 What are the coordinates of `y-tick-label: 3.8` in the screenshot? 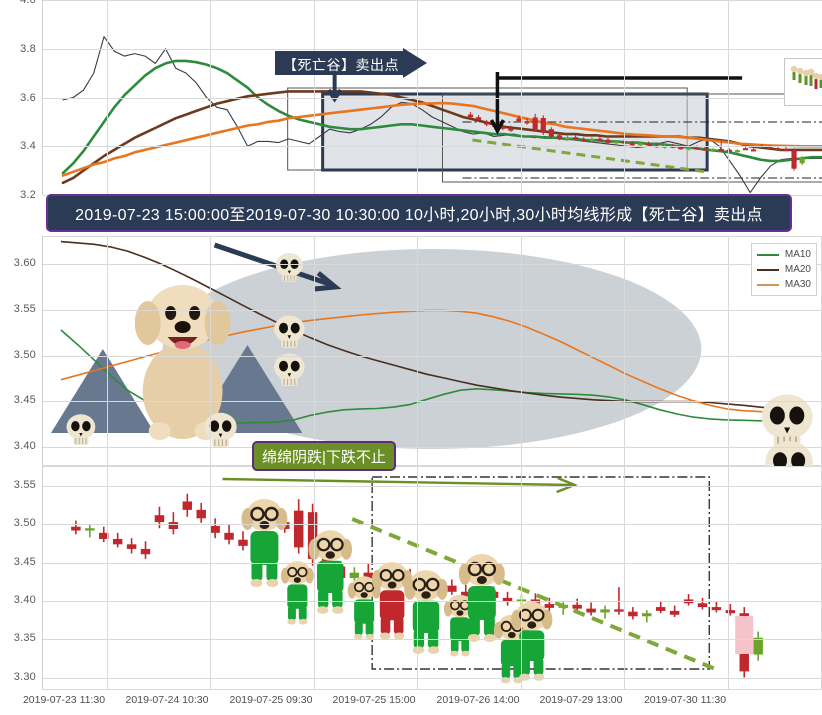 It's located at (28, 48).